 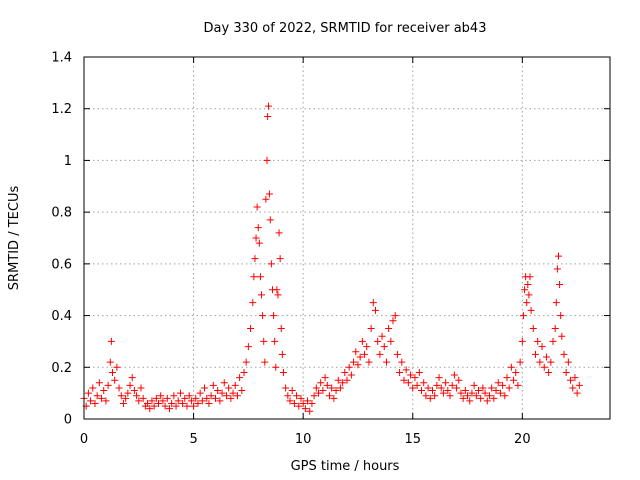 I want to click on y-tick-label: 0.8, so click(x=61, y=213).